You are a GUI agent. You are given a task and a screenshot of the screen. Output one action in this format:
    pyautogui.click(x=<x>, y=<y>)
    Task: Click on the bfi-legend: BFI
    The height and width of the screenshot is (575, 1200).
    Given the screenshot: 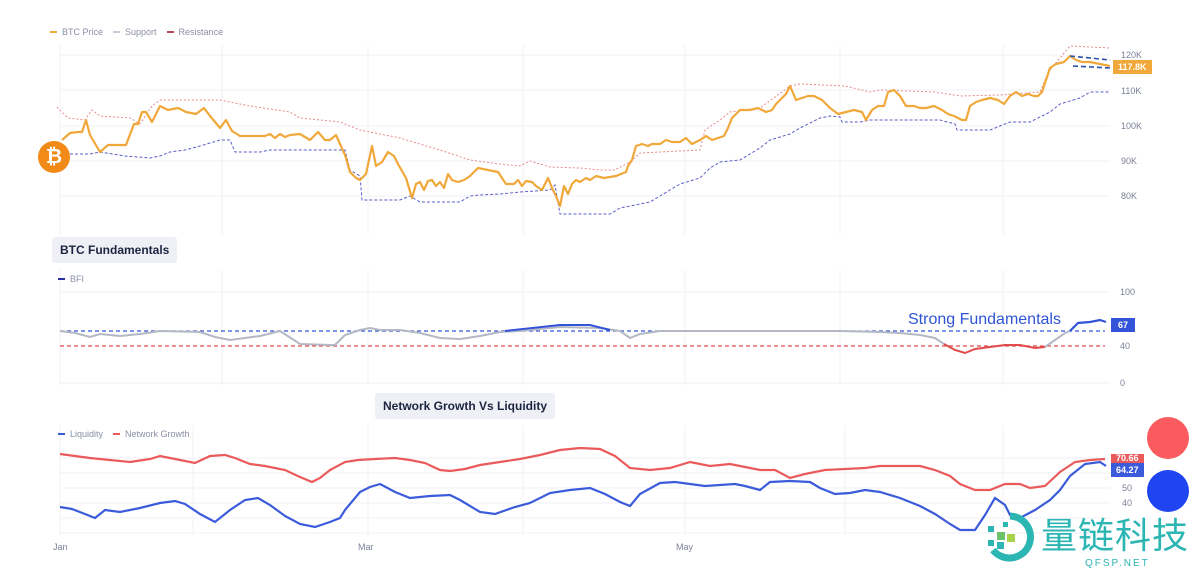 What is the action you would take?
    pyautogui.click(x=71, y=279)
    